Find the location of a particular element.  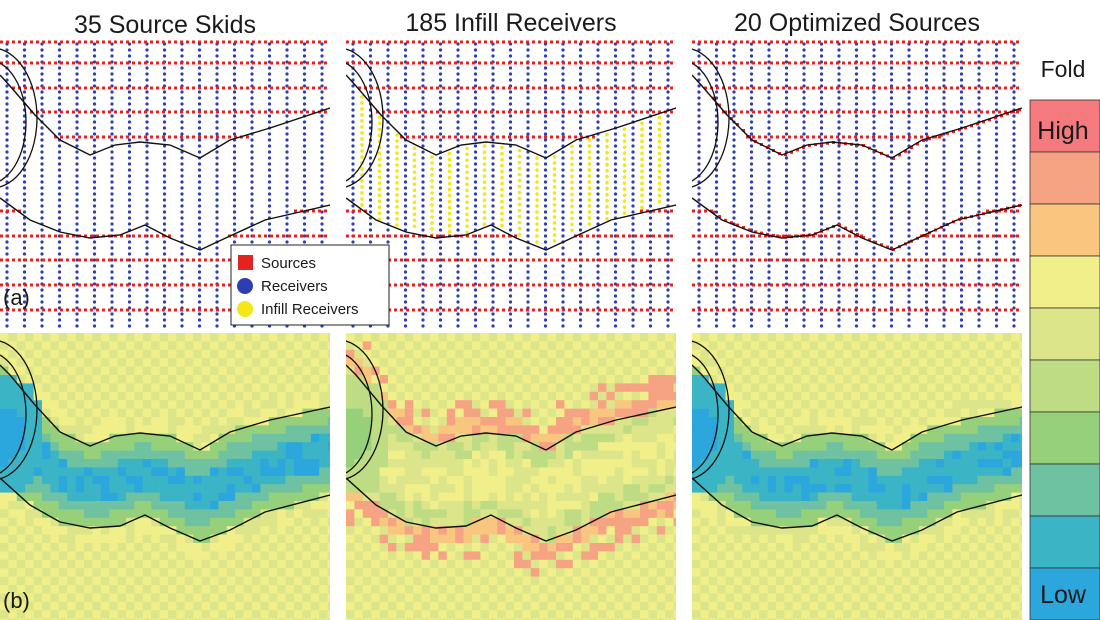

fold-map-infill-receivers is located at coordinates (511, 476).